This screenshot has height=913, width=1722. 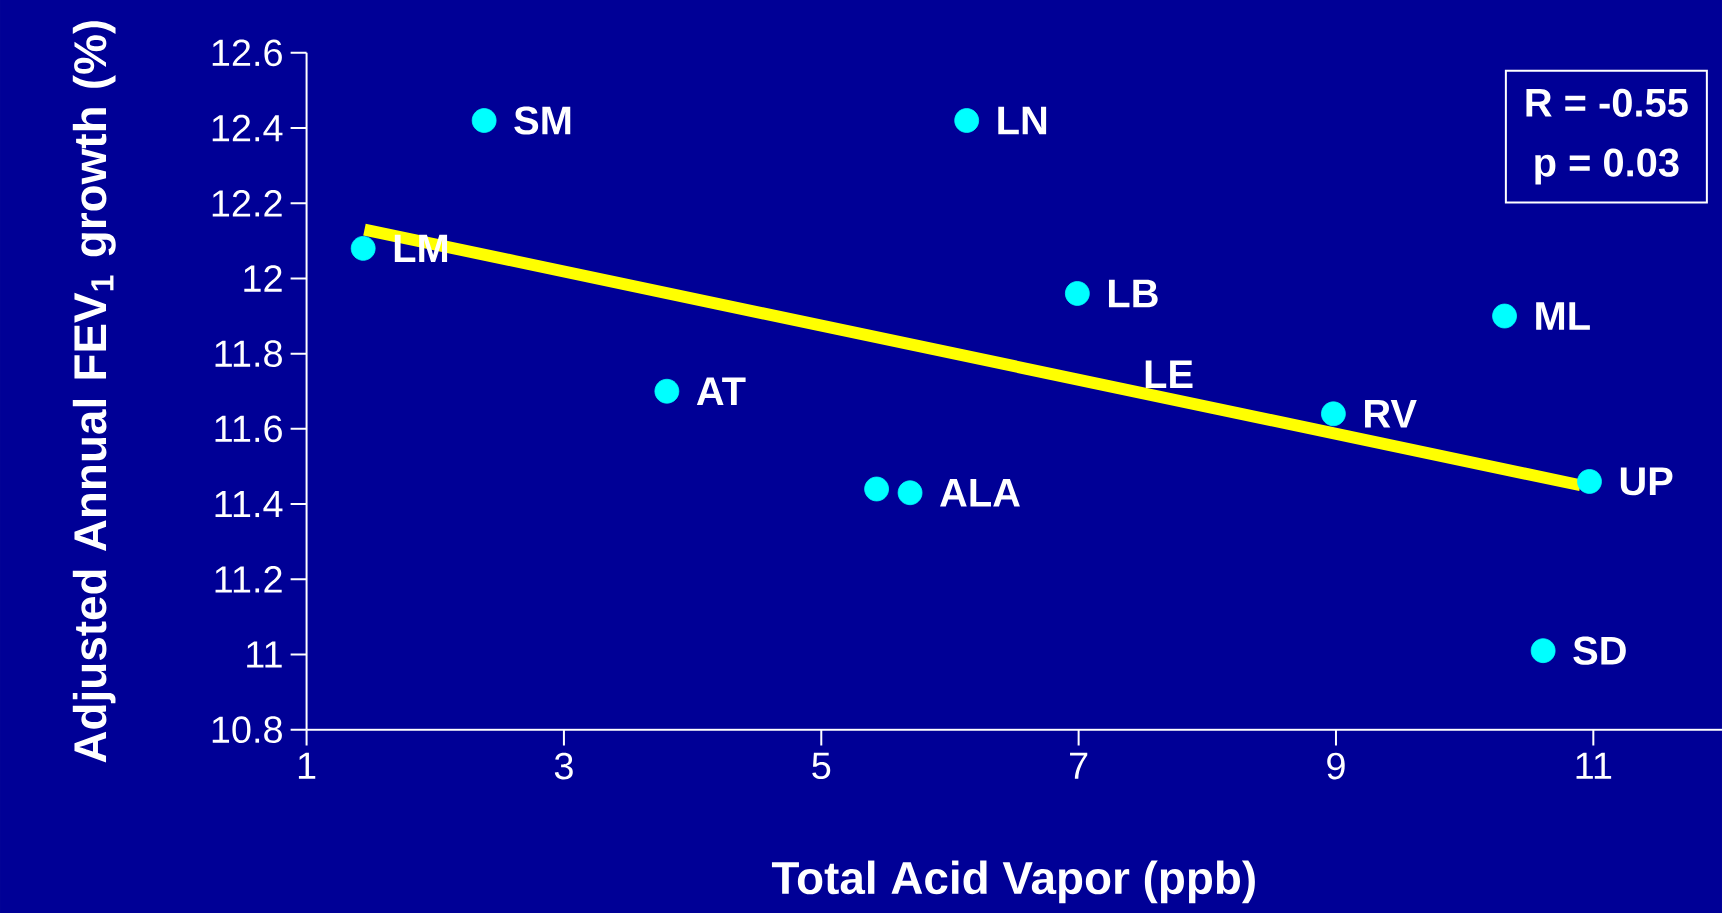 What do you see at coordinates (1336, 766) in the screenshot?
I see `x-tick-label: 9` at bounding box center [1336, 766].